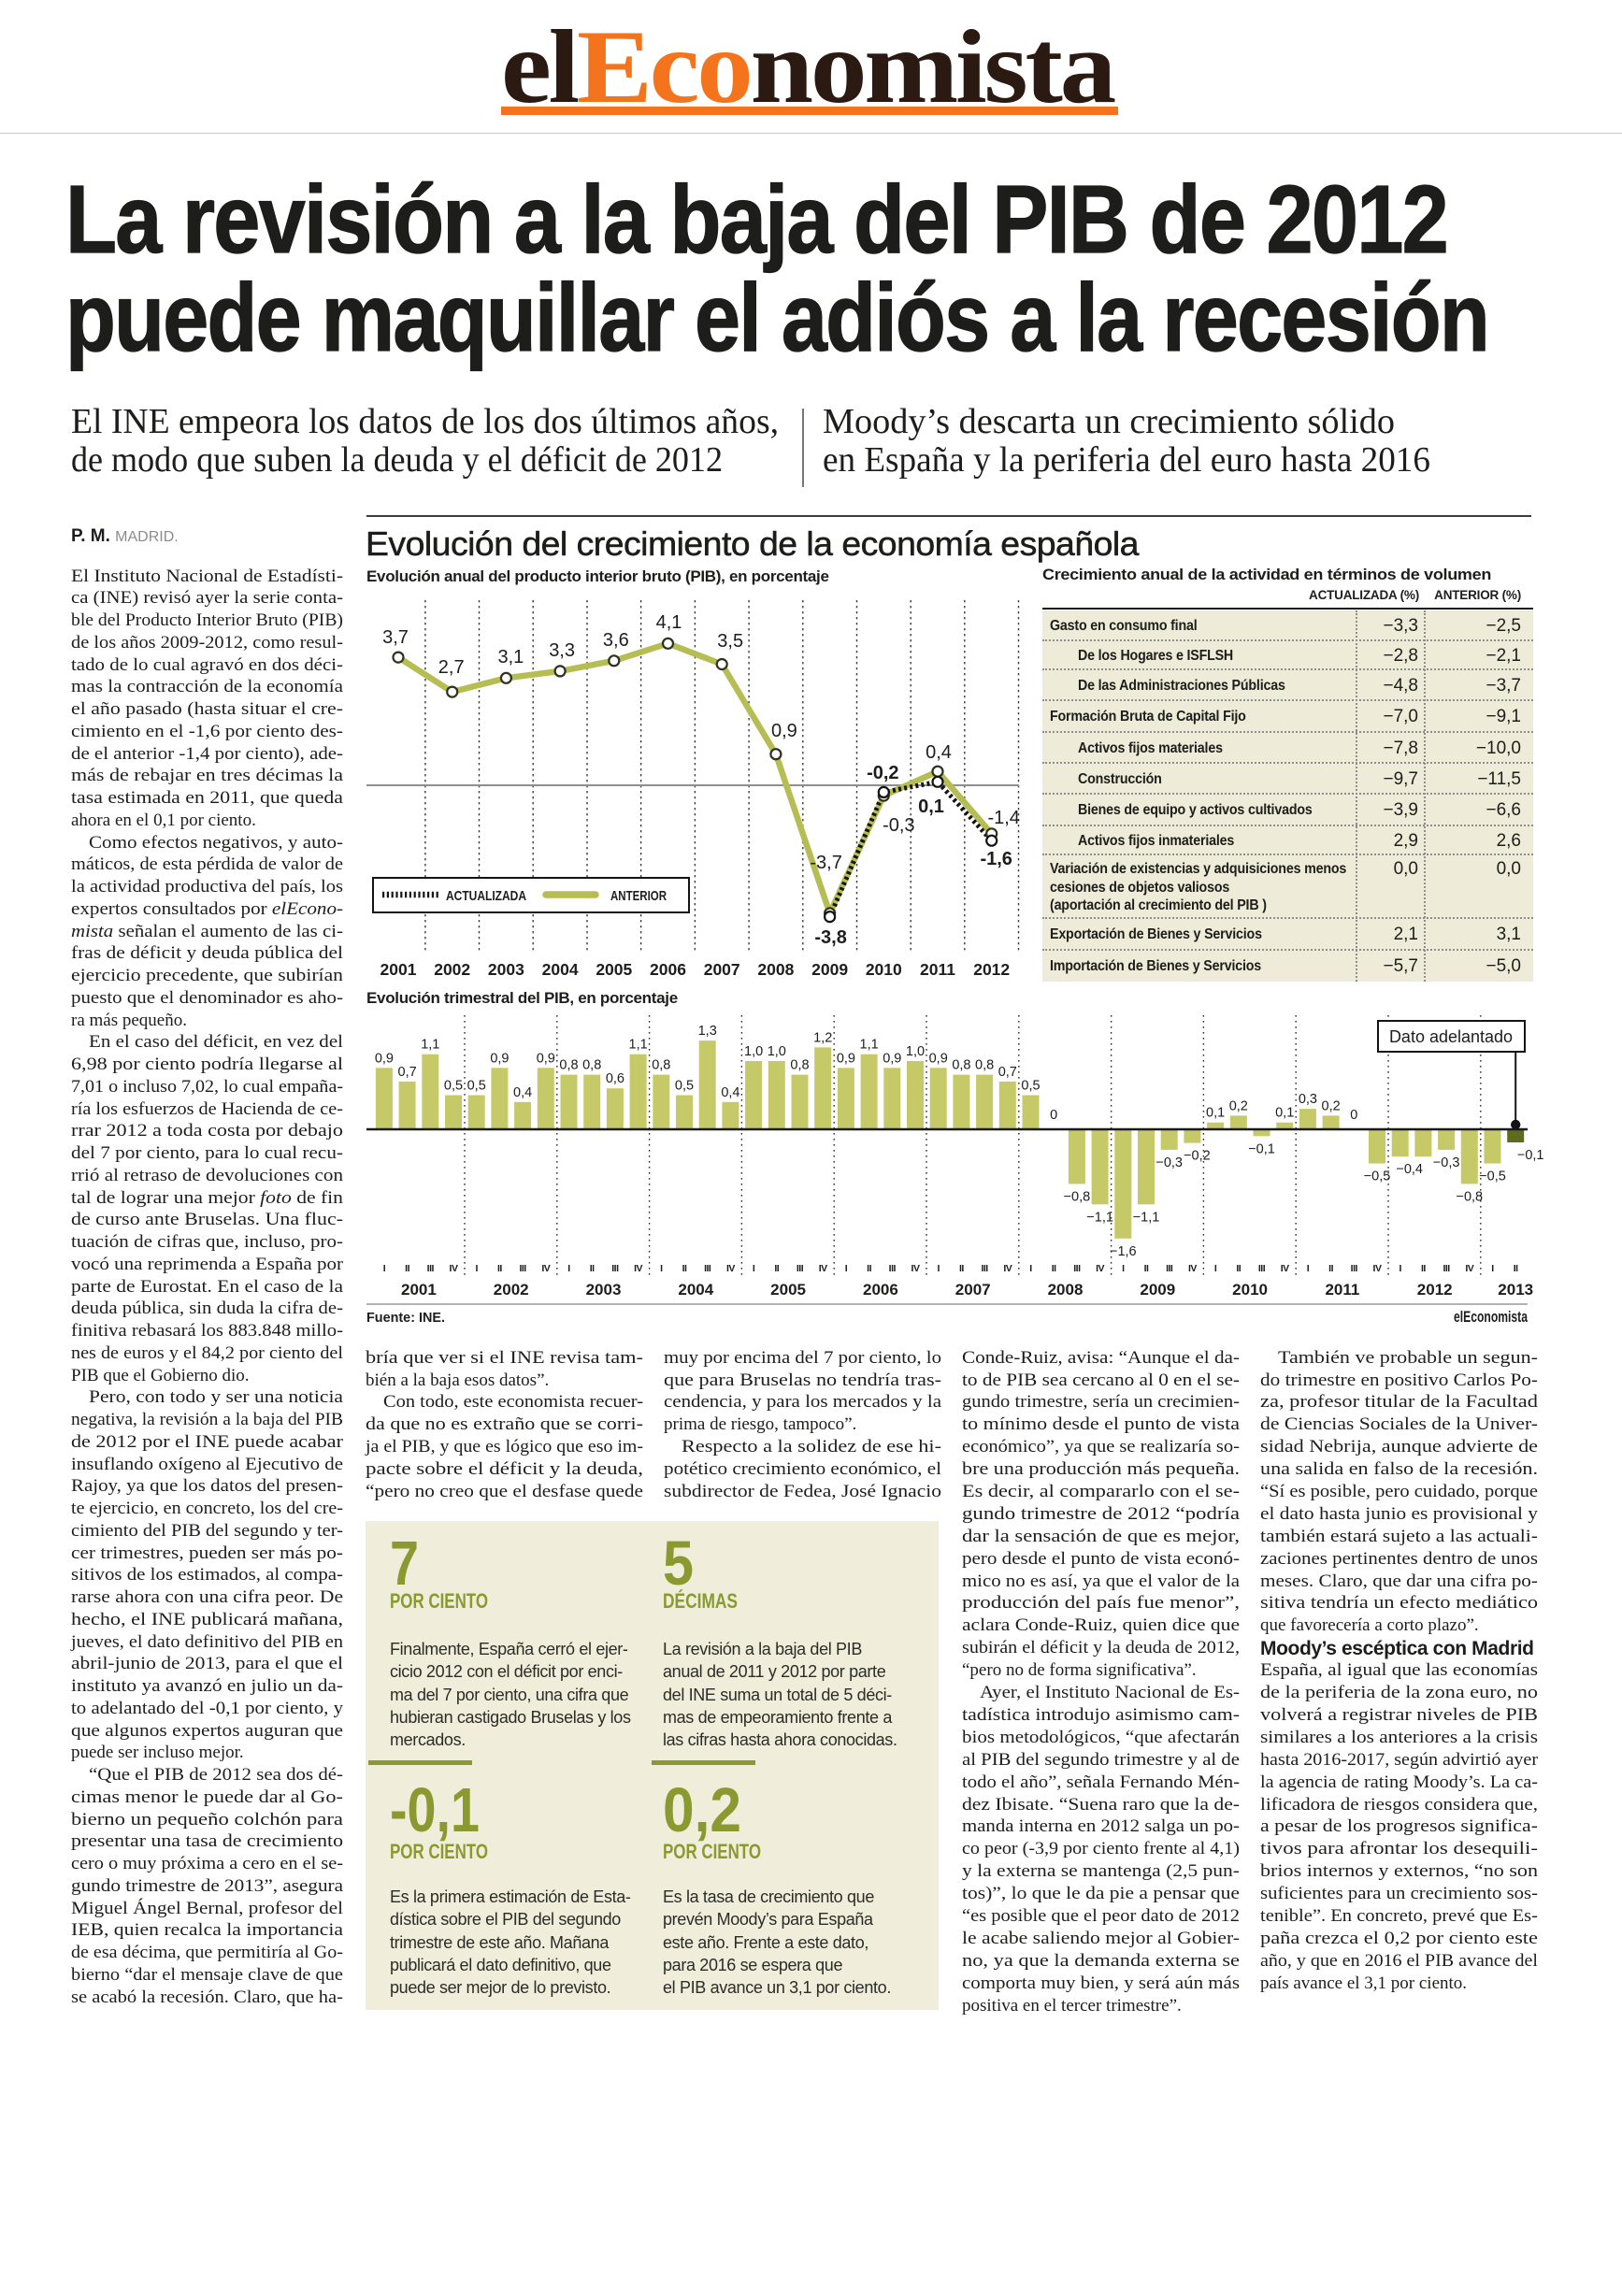 This screenshot has height=2296, width=1622. Describe the element at coordinates (722, 970) in the screenshot. I see `svg-text: 2007` at that location.